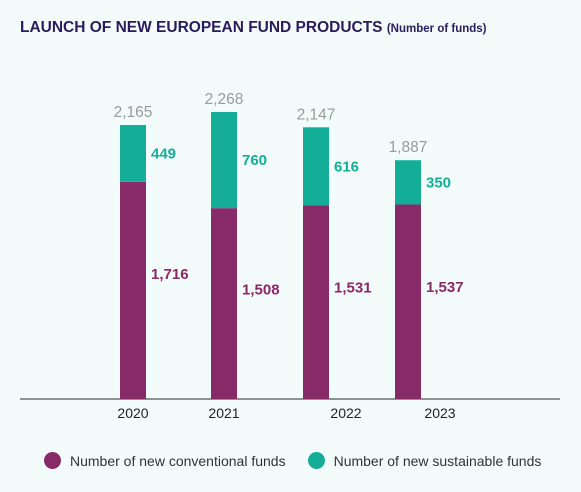  I want to click on legend-swatch-conventional, so click(52, 460).